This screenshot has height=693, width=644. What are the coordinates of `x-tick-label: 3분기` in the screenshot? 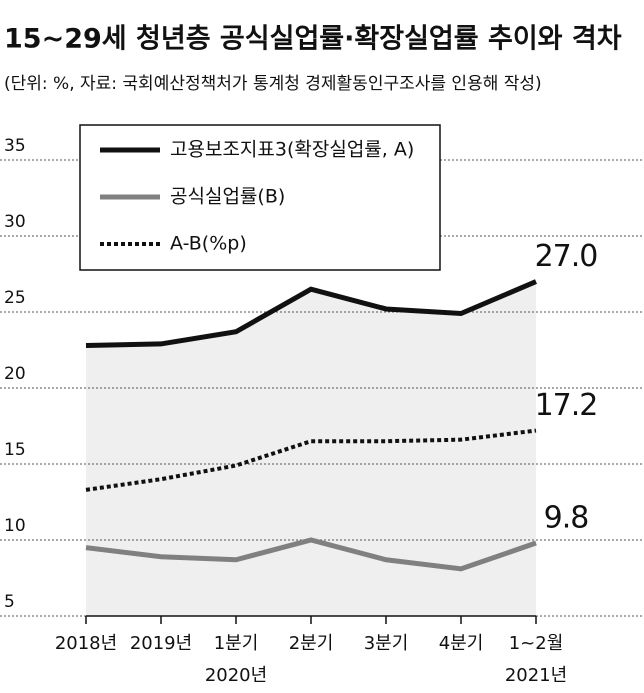 It's located at (386, 643).